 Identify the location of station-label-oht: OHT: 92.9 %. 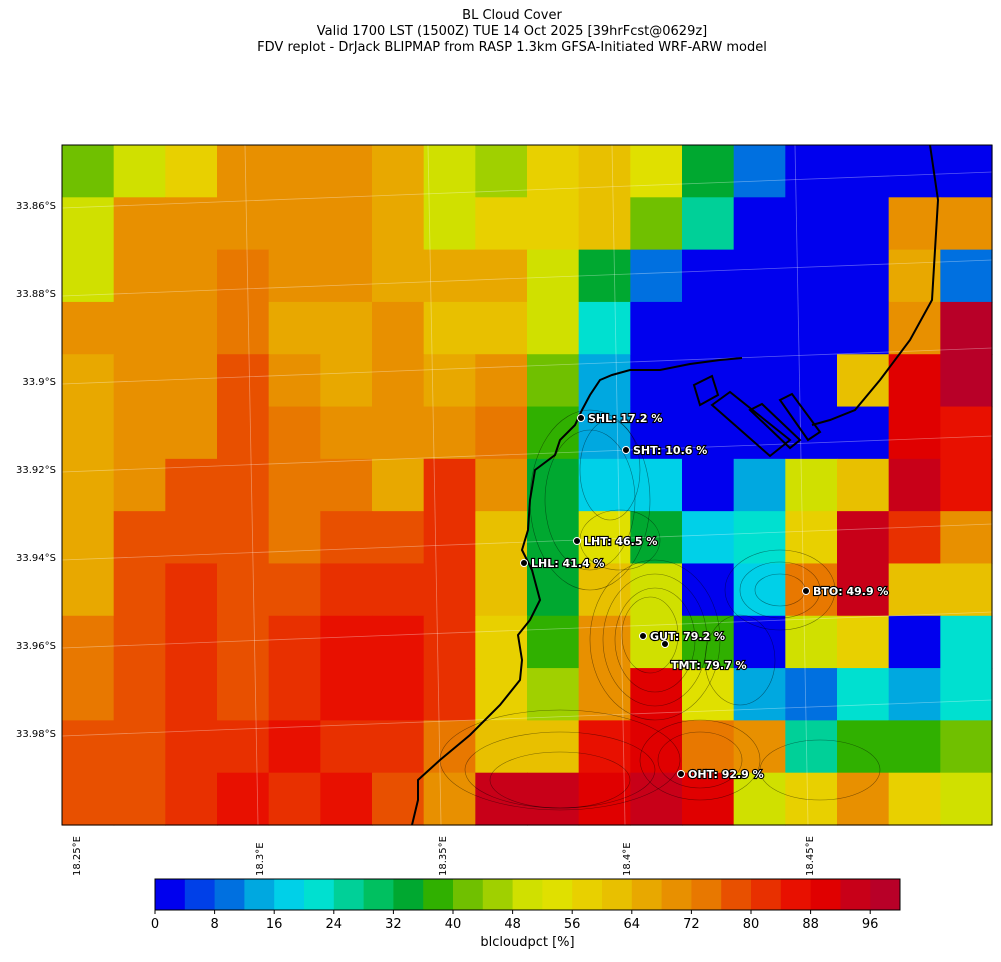
(726, 774).